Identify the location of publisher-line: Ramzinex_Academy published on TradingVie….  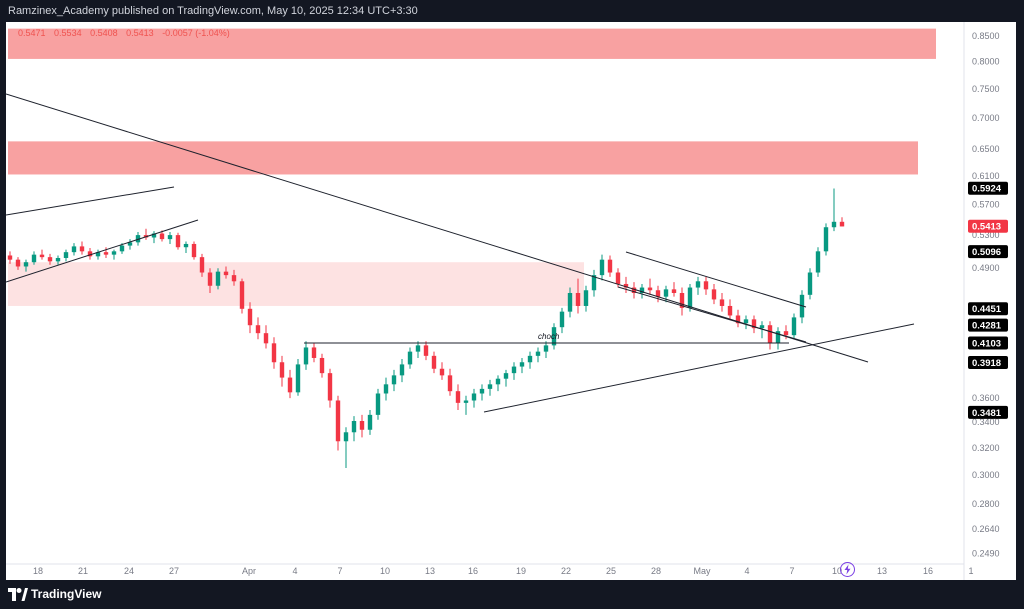
(213, 11).